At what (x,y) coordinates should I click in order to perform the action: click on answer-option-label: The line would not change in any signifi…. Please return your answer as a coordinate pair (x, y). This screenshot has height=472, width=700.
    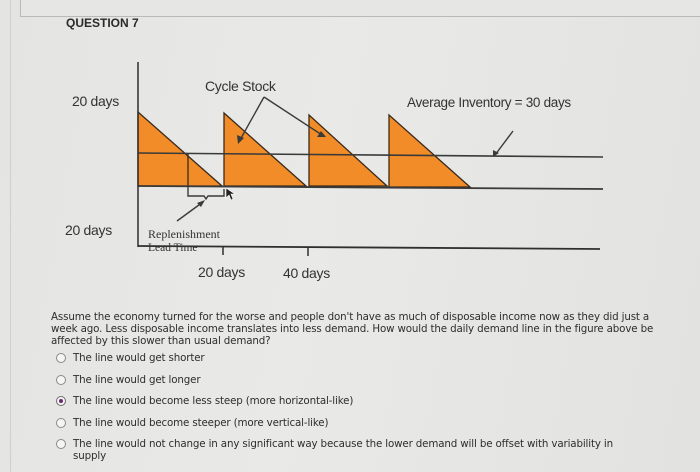
    Looking at the image, I should click on (343, 450).